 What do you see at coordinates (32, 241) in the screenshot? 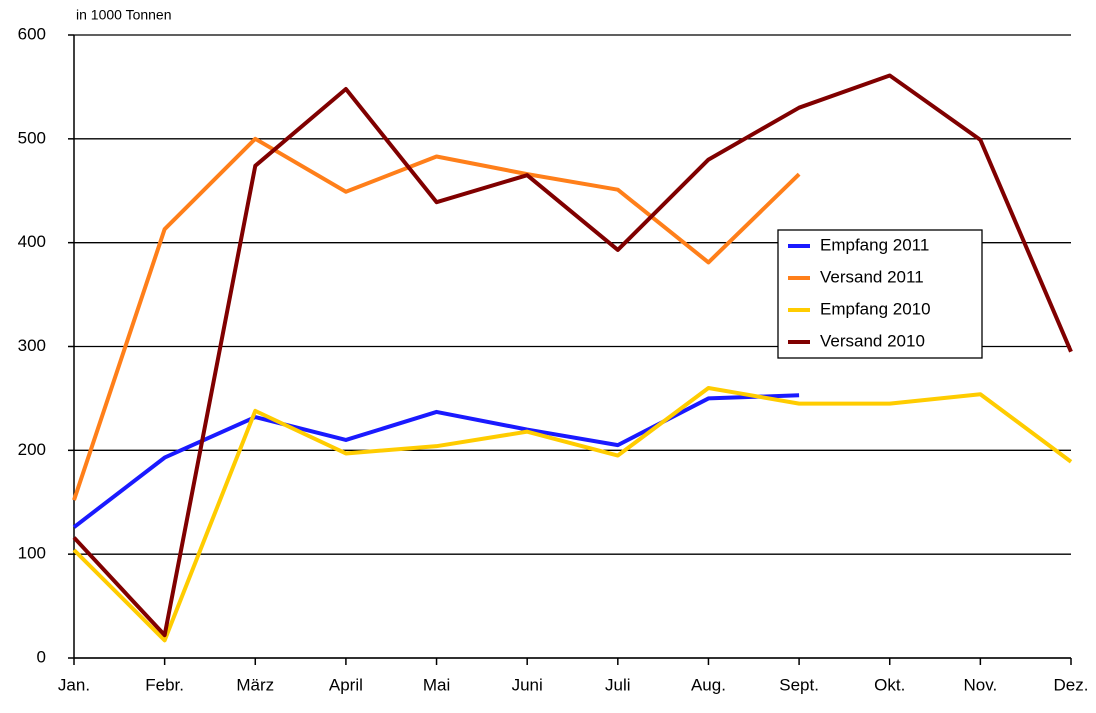
I see `y-tick-label: 400` at bounding box center [32, 241].